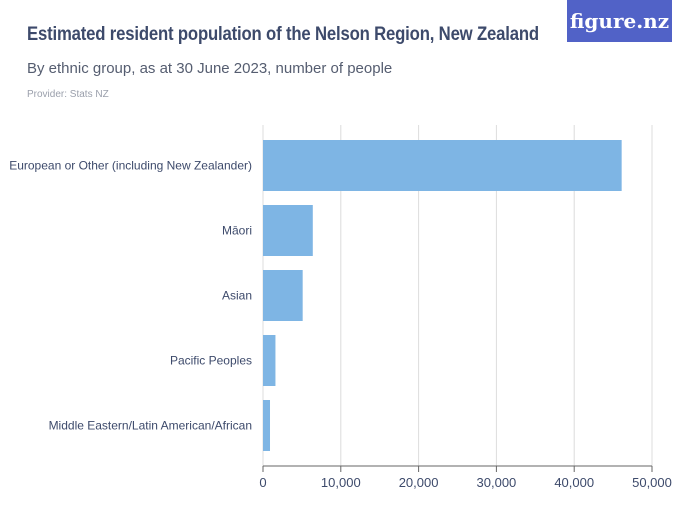 The height and width of the screenshot is (525, 700). I want to click on x-tick-label: 40,000, so click(574, 482).